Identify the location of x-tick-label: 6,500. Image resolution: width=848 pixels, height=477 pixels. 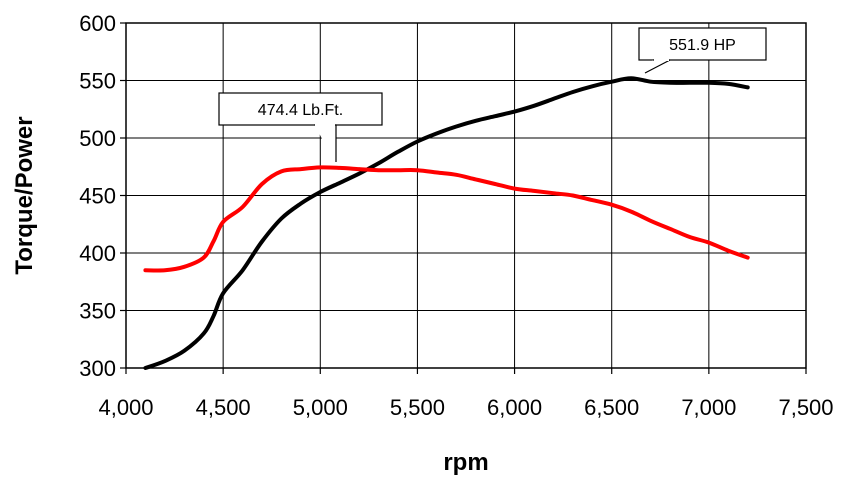
(611, 407).